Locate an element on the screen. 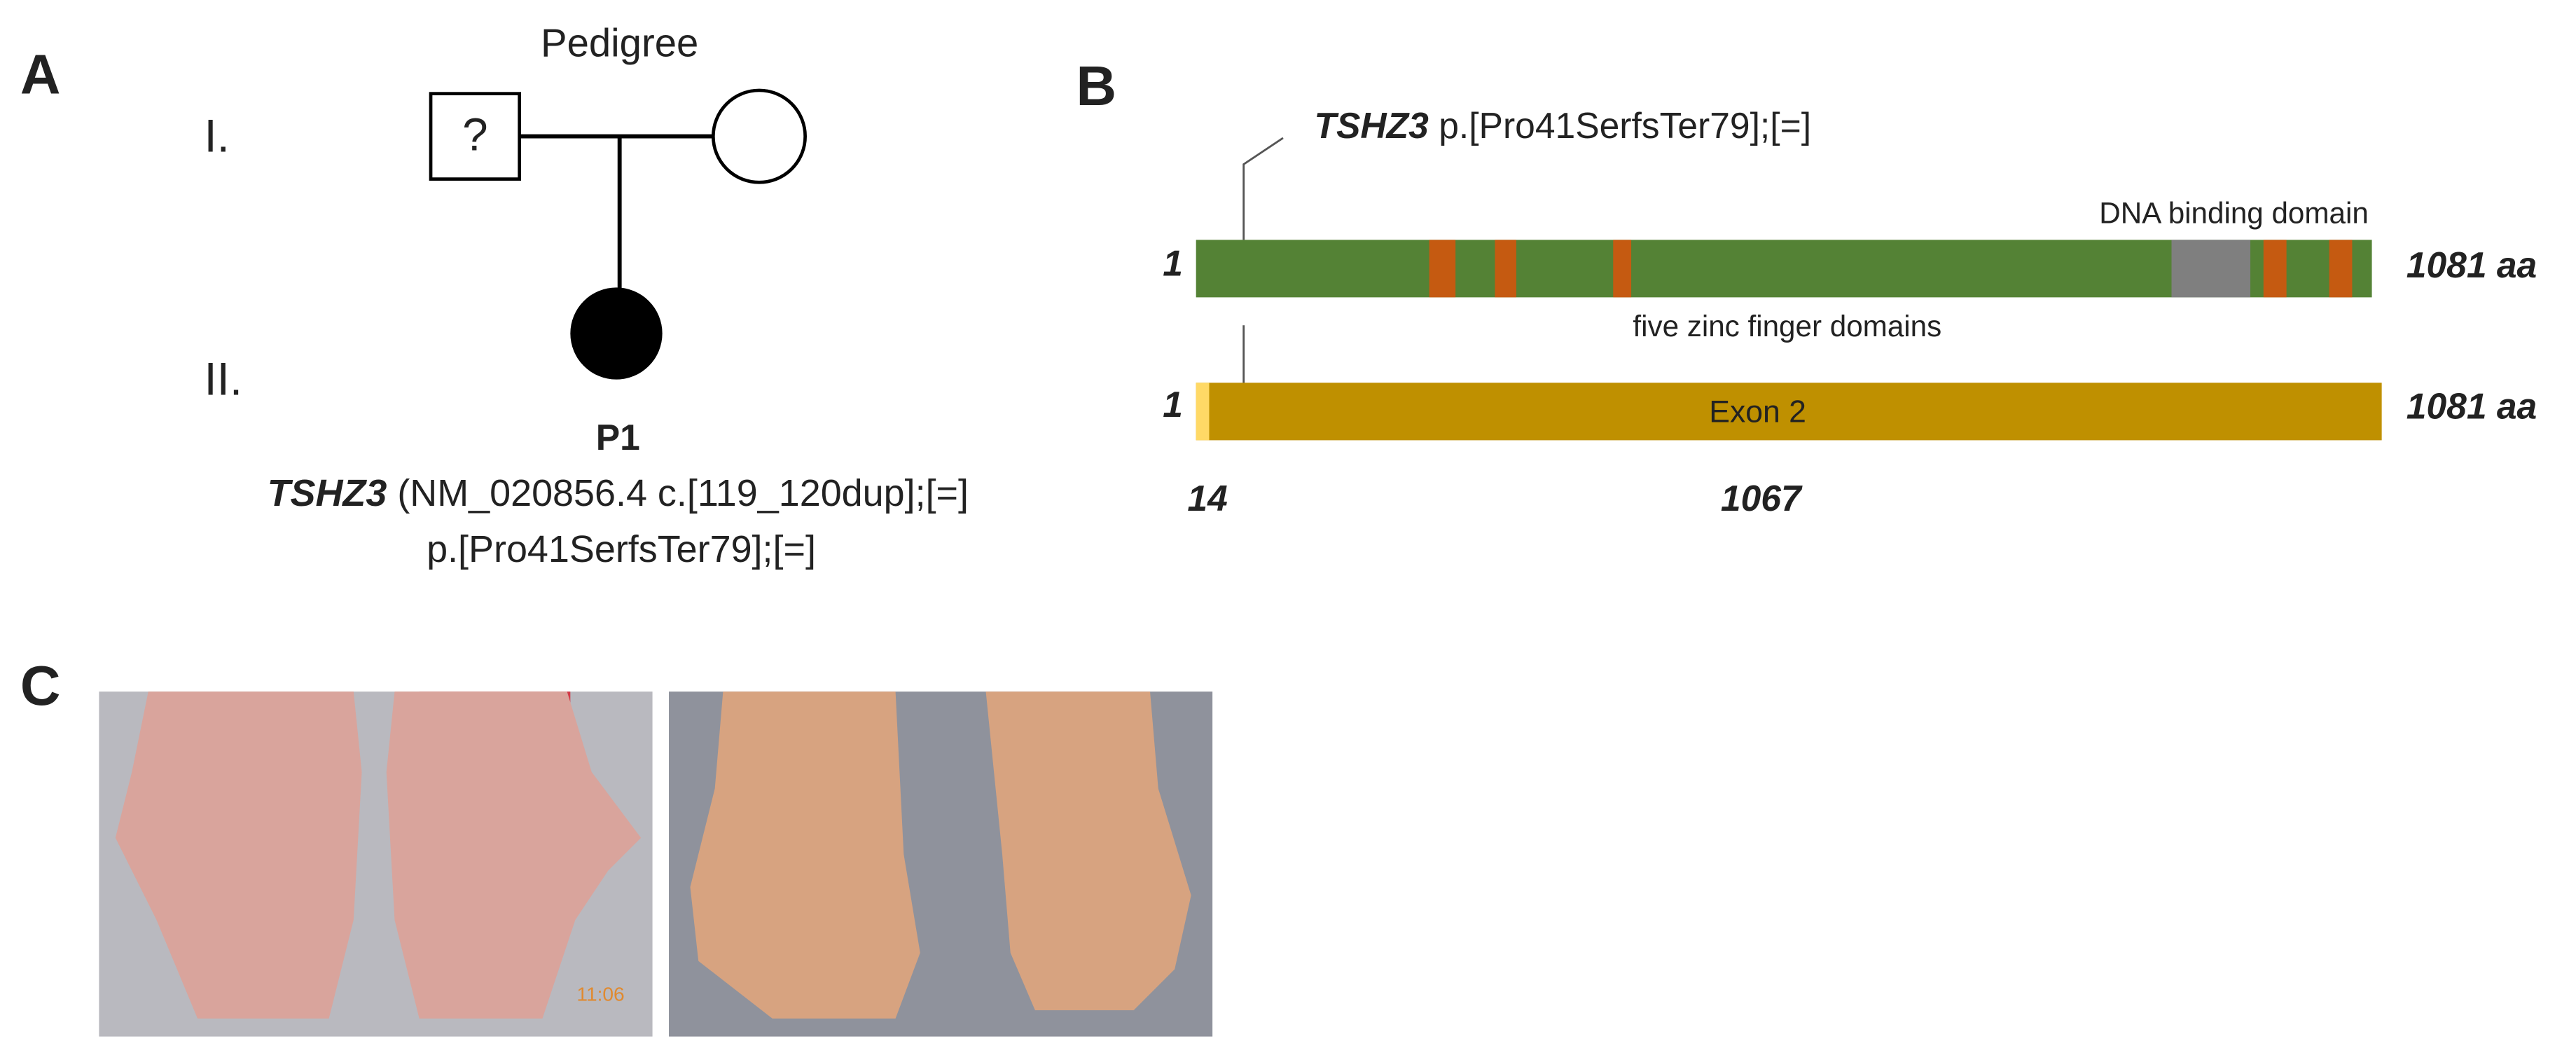 Image resolution: width=2576 pixels, height=1053 pixels. cdna-variant: (NM_020856.4 c.[119_120dup];[=] is located at coordinates (683, 493).